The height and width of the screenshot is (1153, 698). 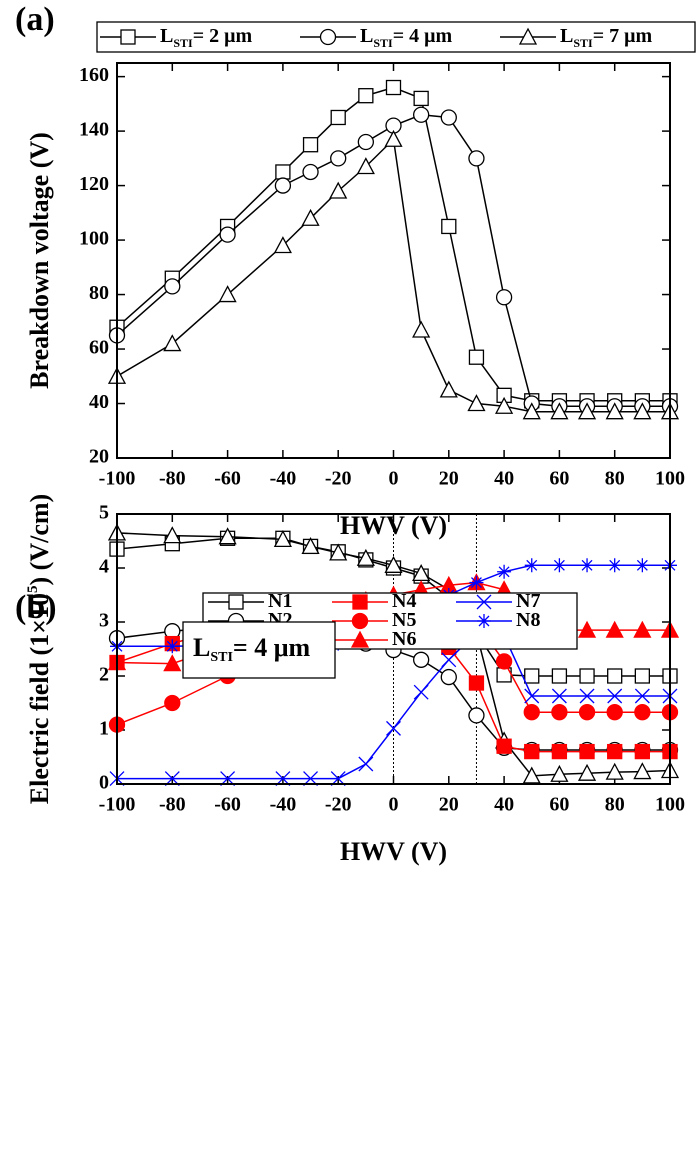 I want to click on annotation: LSTI= 4 μm, so click(x=251, y=649).